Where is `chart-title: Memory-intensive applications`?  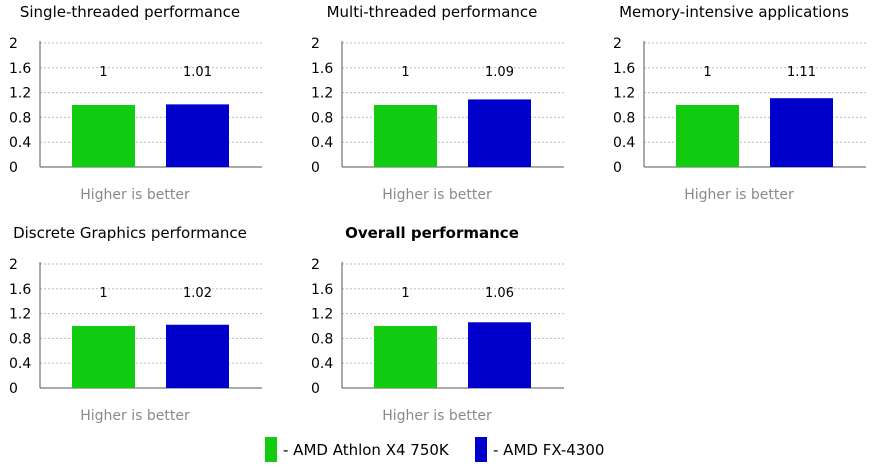
chart-title: Memory-intensive applications is located at coordinates (734, 12).